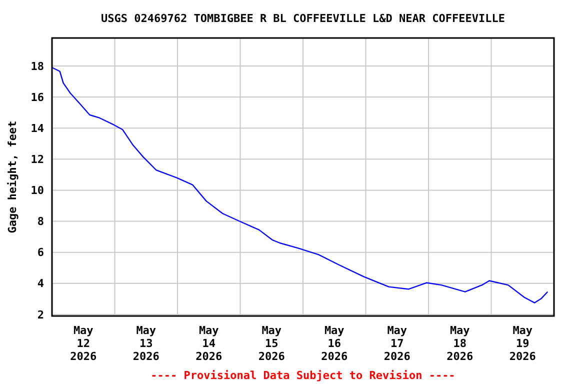 The image size is (576, 384). What do you see at coordinates (40, 221) in the screenshot?
I see `y-tick-label: 8` at bounding box center [40, 221].